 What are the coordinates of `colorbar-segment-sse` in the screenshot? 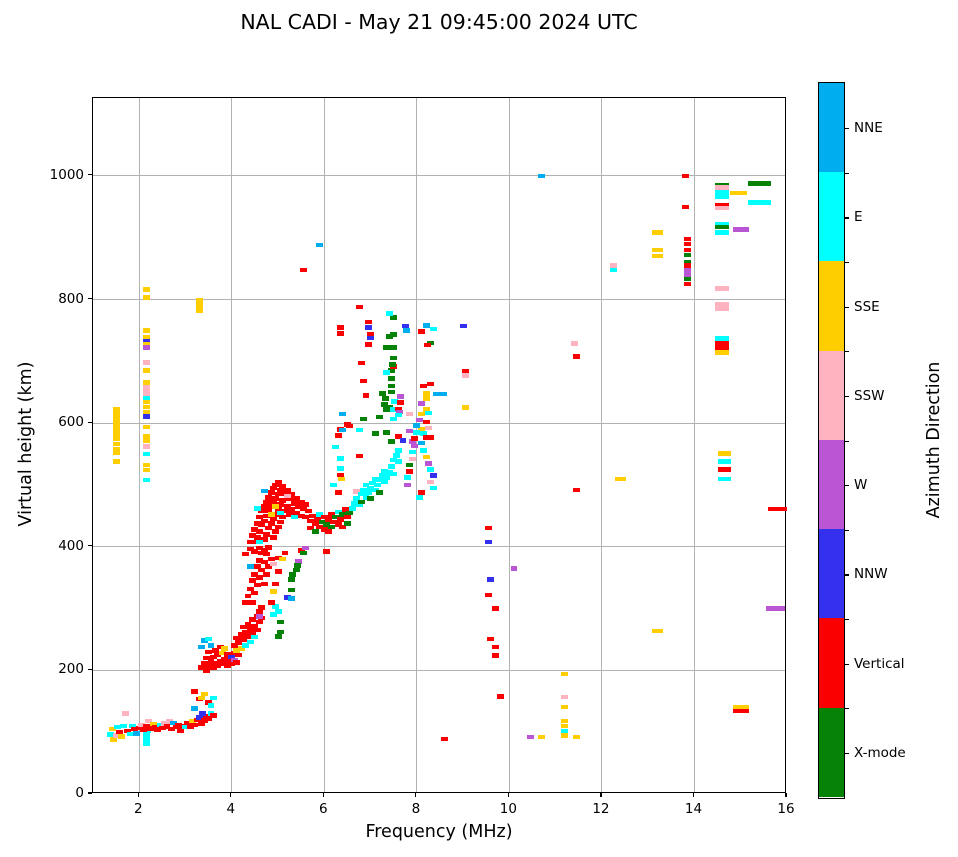 It's located at (831, 306).